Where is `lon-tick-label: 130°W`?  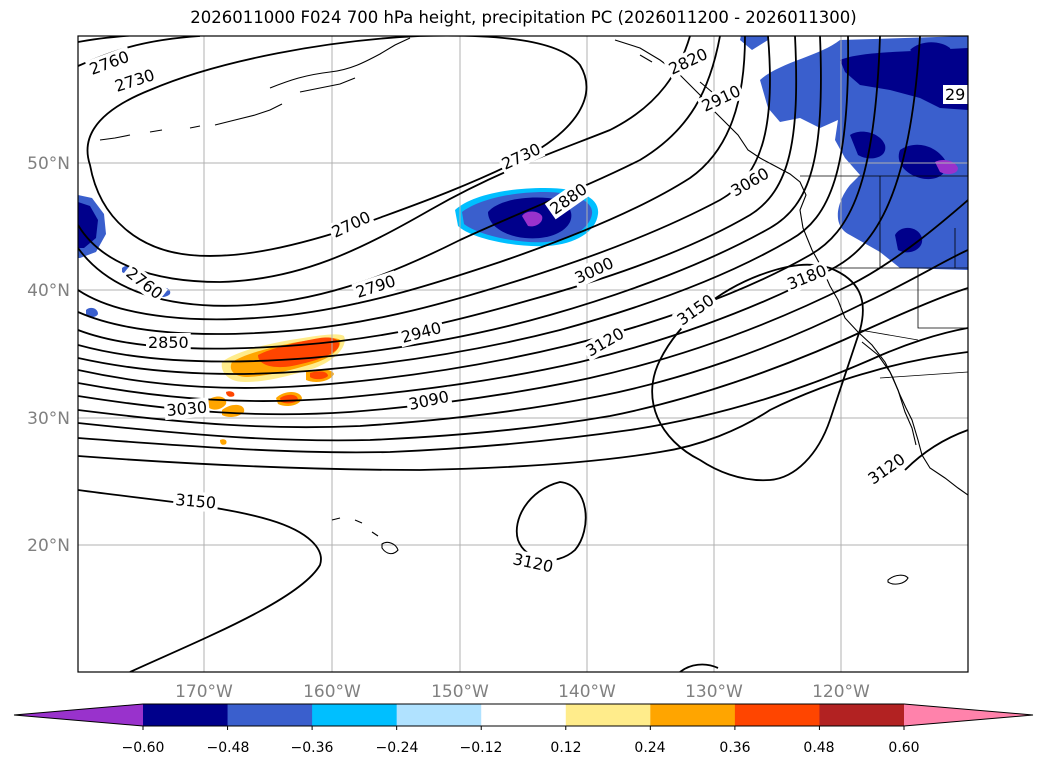
lon-tick-label: 130°W is located at coordinates (714, 692).